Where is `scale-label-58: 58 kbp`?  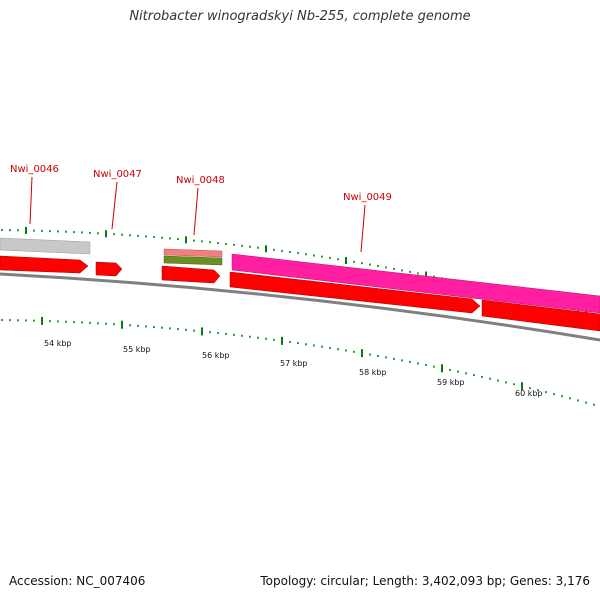 scale-label-58: 58 kbp is located at coordinates (373, 372).